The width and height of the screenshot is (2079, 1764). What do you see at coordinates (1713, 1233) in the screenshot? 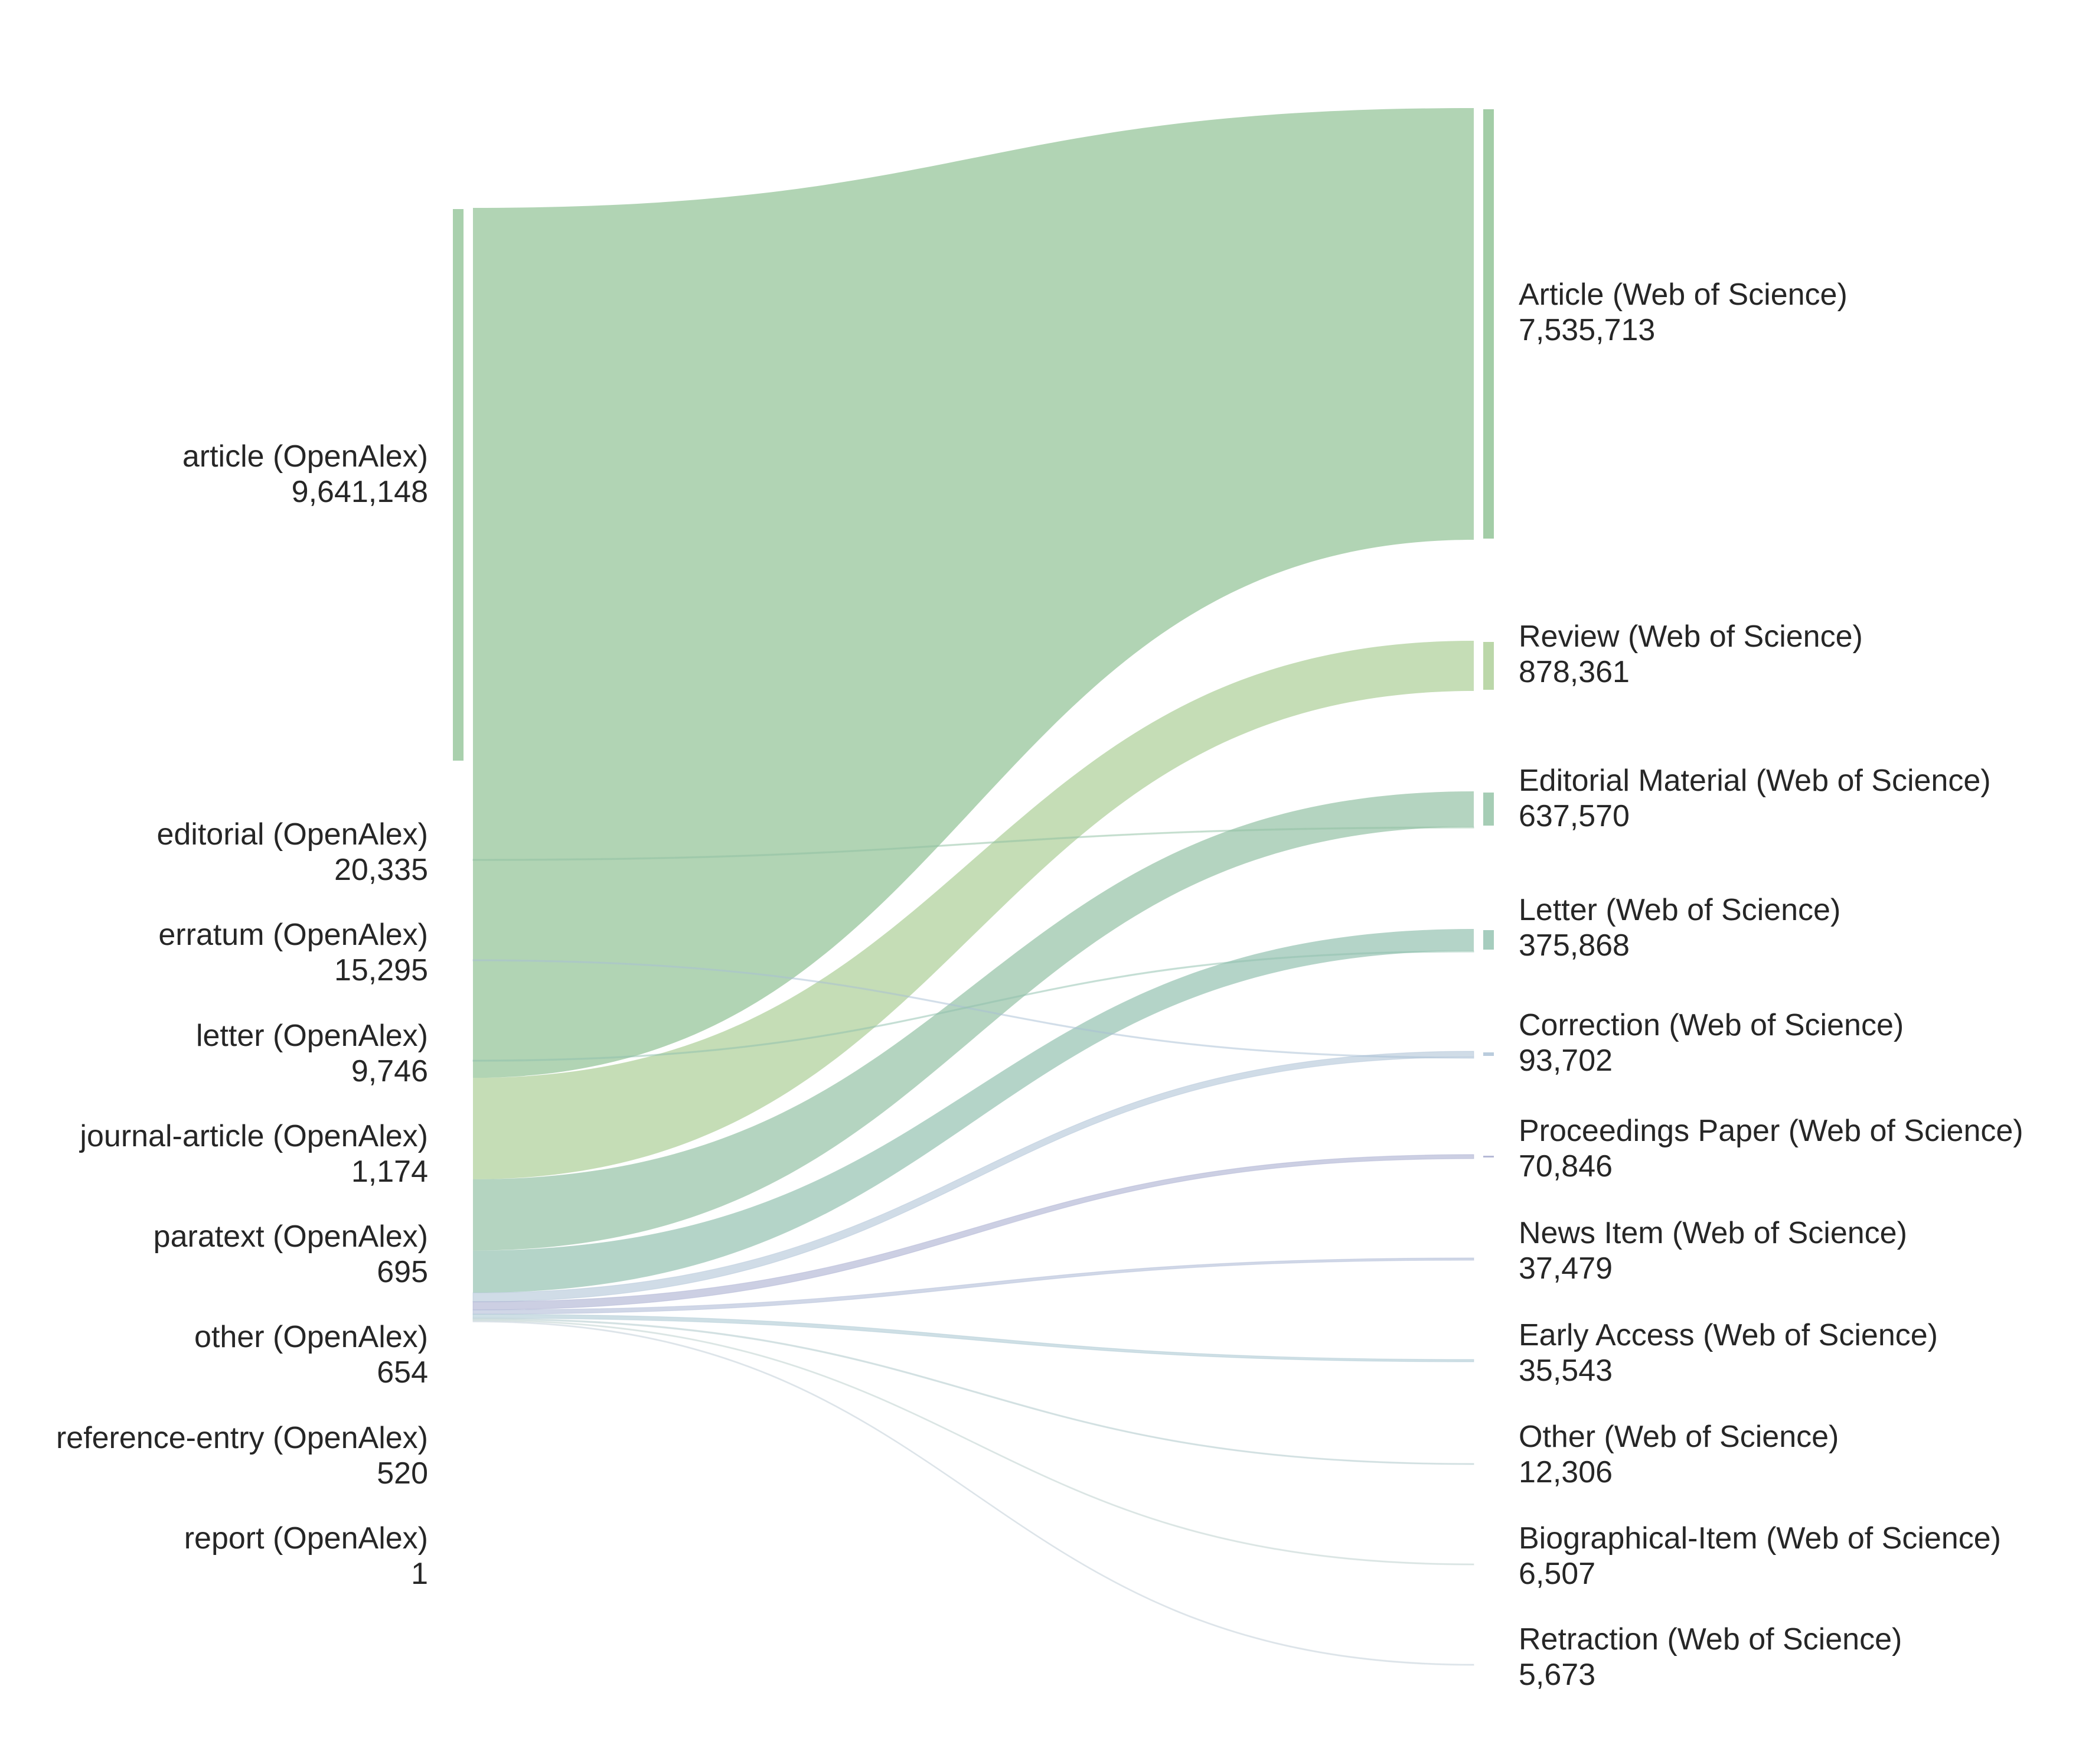
I see `target-label: News Item (Web of Science)` at bounding box center [1713, 1233].